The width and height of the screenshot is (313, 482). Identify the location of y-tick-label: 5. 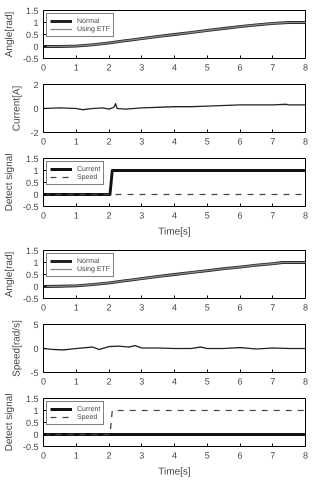
(36, 325).